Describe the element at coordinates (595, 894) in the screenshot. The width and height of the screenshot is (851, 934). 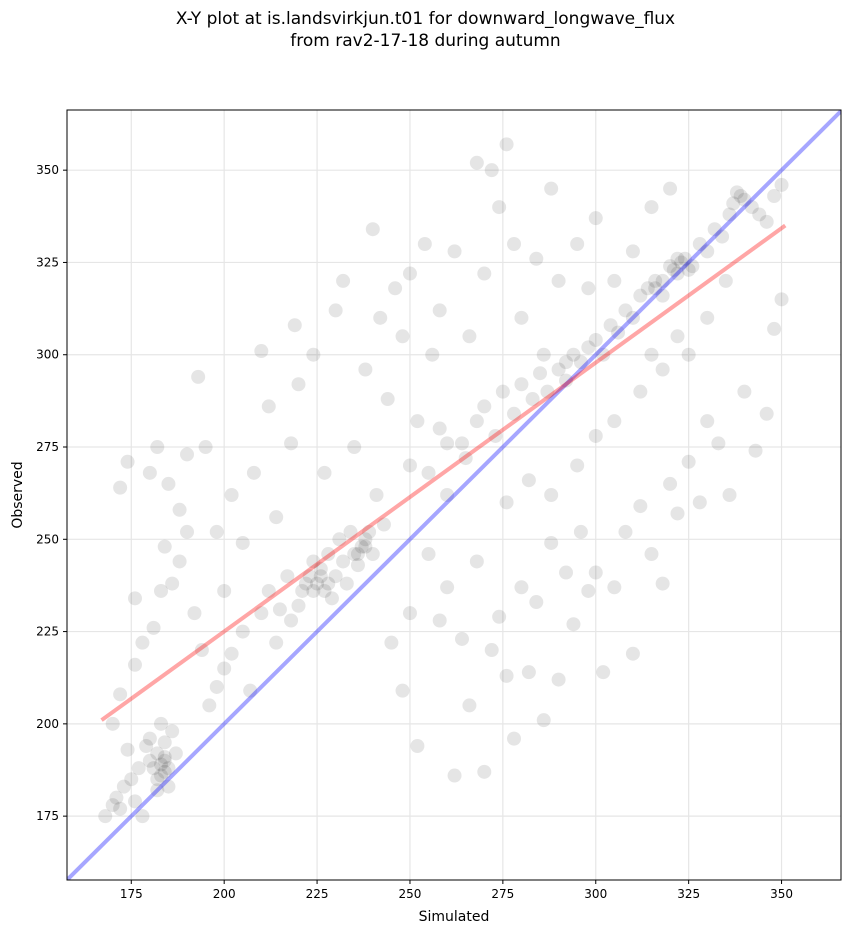
I see `x-tick-label: 300` at that location.